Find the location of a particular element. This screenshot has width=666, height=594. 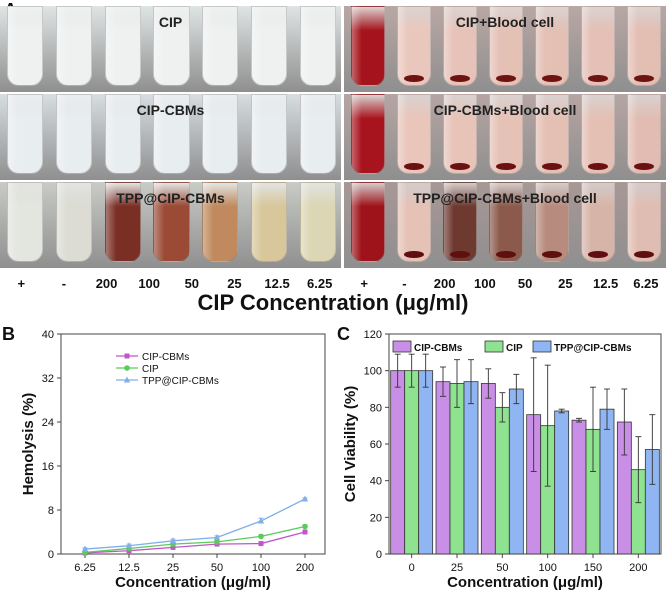

y-tick-label: 24 is located at coordinates (48, 423).